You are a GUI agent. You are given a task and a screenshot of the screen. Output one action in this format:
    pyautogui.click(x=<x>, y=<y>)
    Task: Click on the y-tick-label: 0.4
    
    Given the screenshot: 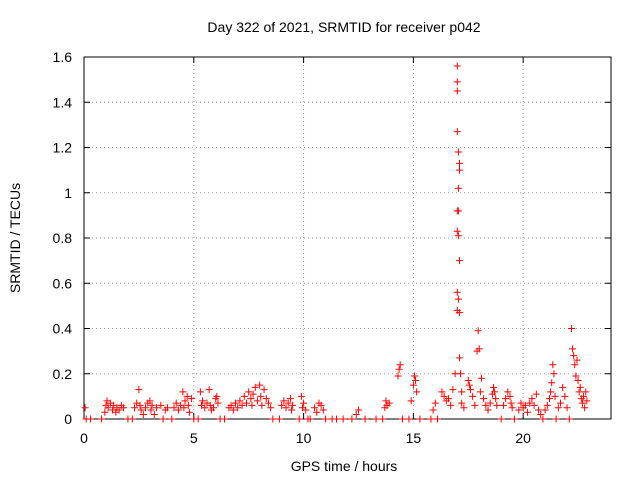 What is the action you would take?
    pyautogui.click(x=63, y=329)
    